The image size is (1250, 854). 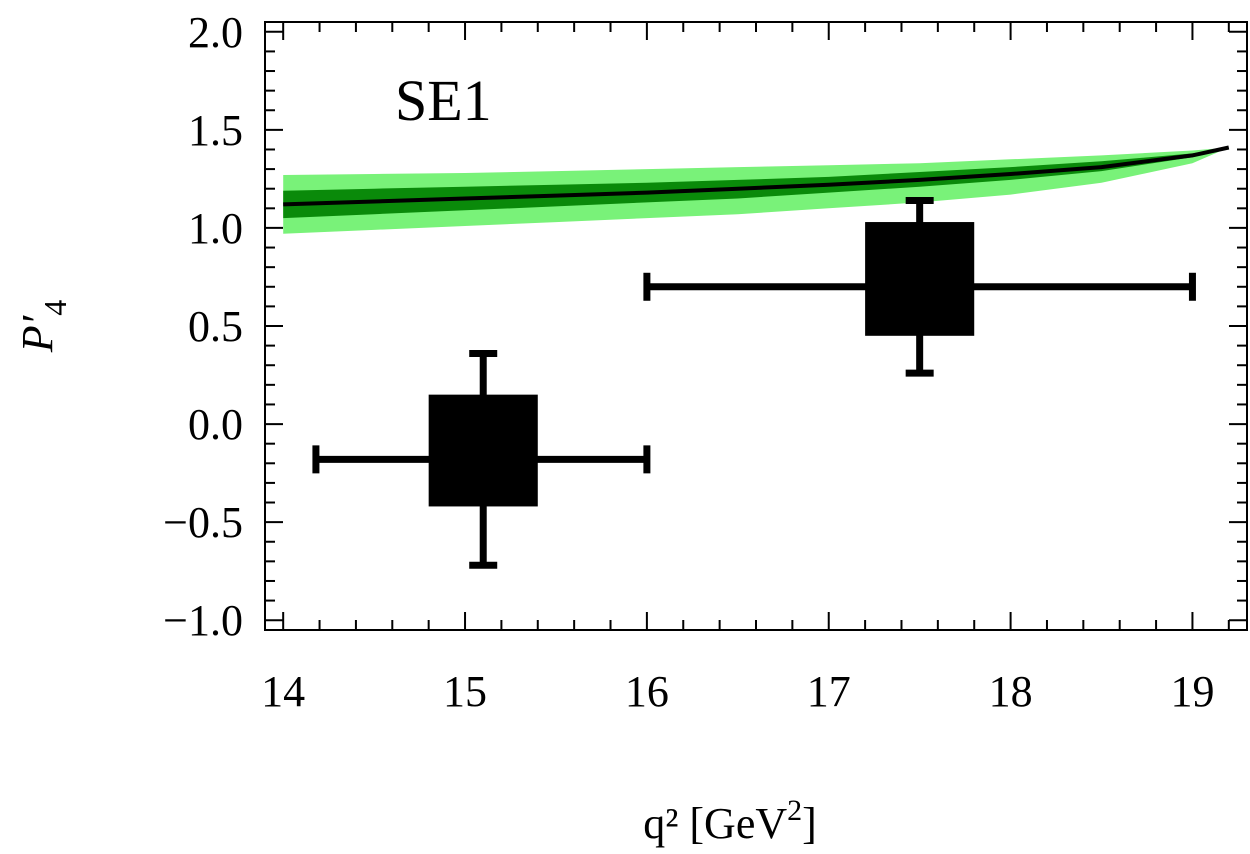 I want to click on y-tick-label: −1.0, so click(x=203, y=620).